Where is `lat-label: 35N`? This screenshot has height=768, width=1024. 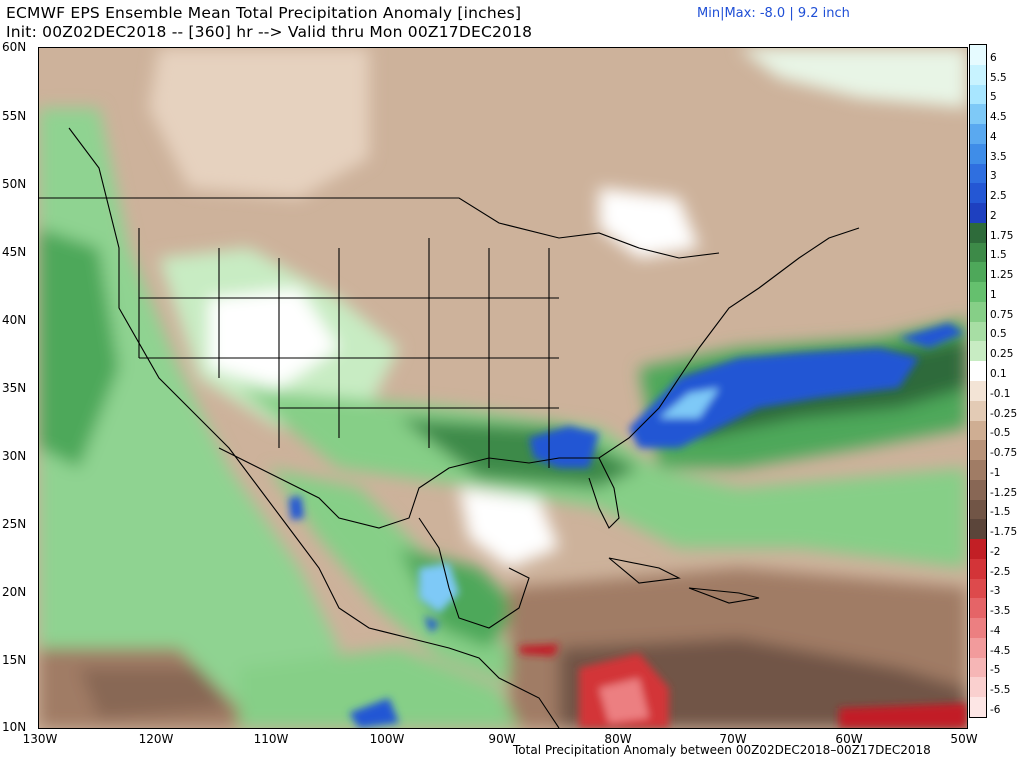
lat-label: 35N is located at coordinates (14, 388).